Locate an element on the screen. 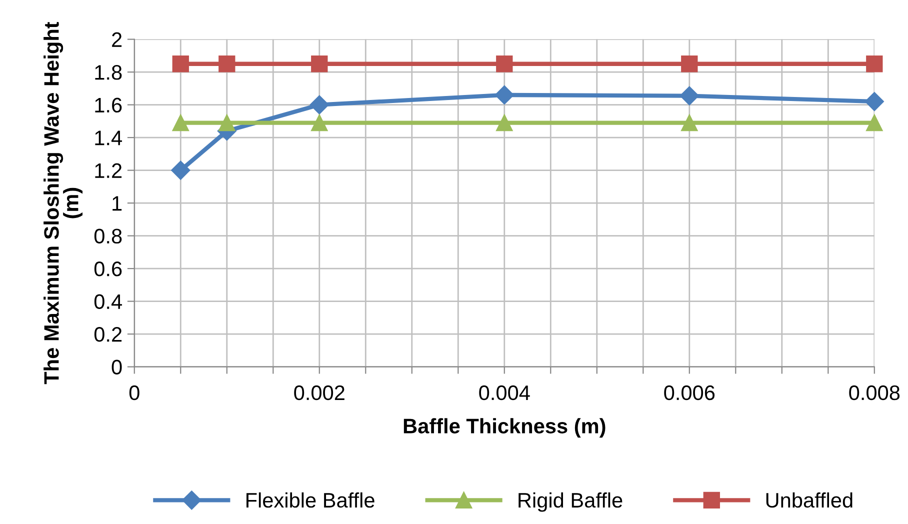 The width and height of the screenshot is (908, 524). y-tick-label: 2 is located at coordinates (117, 39).